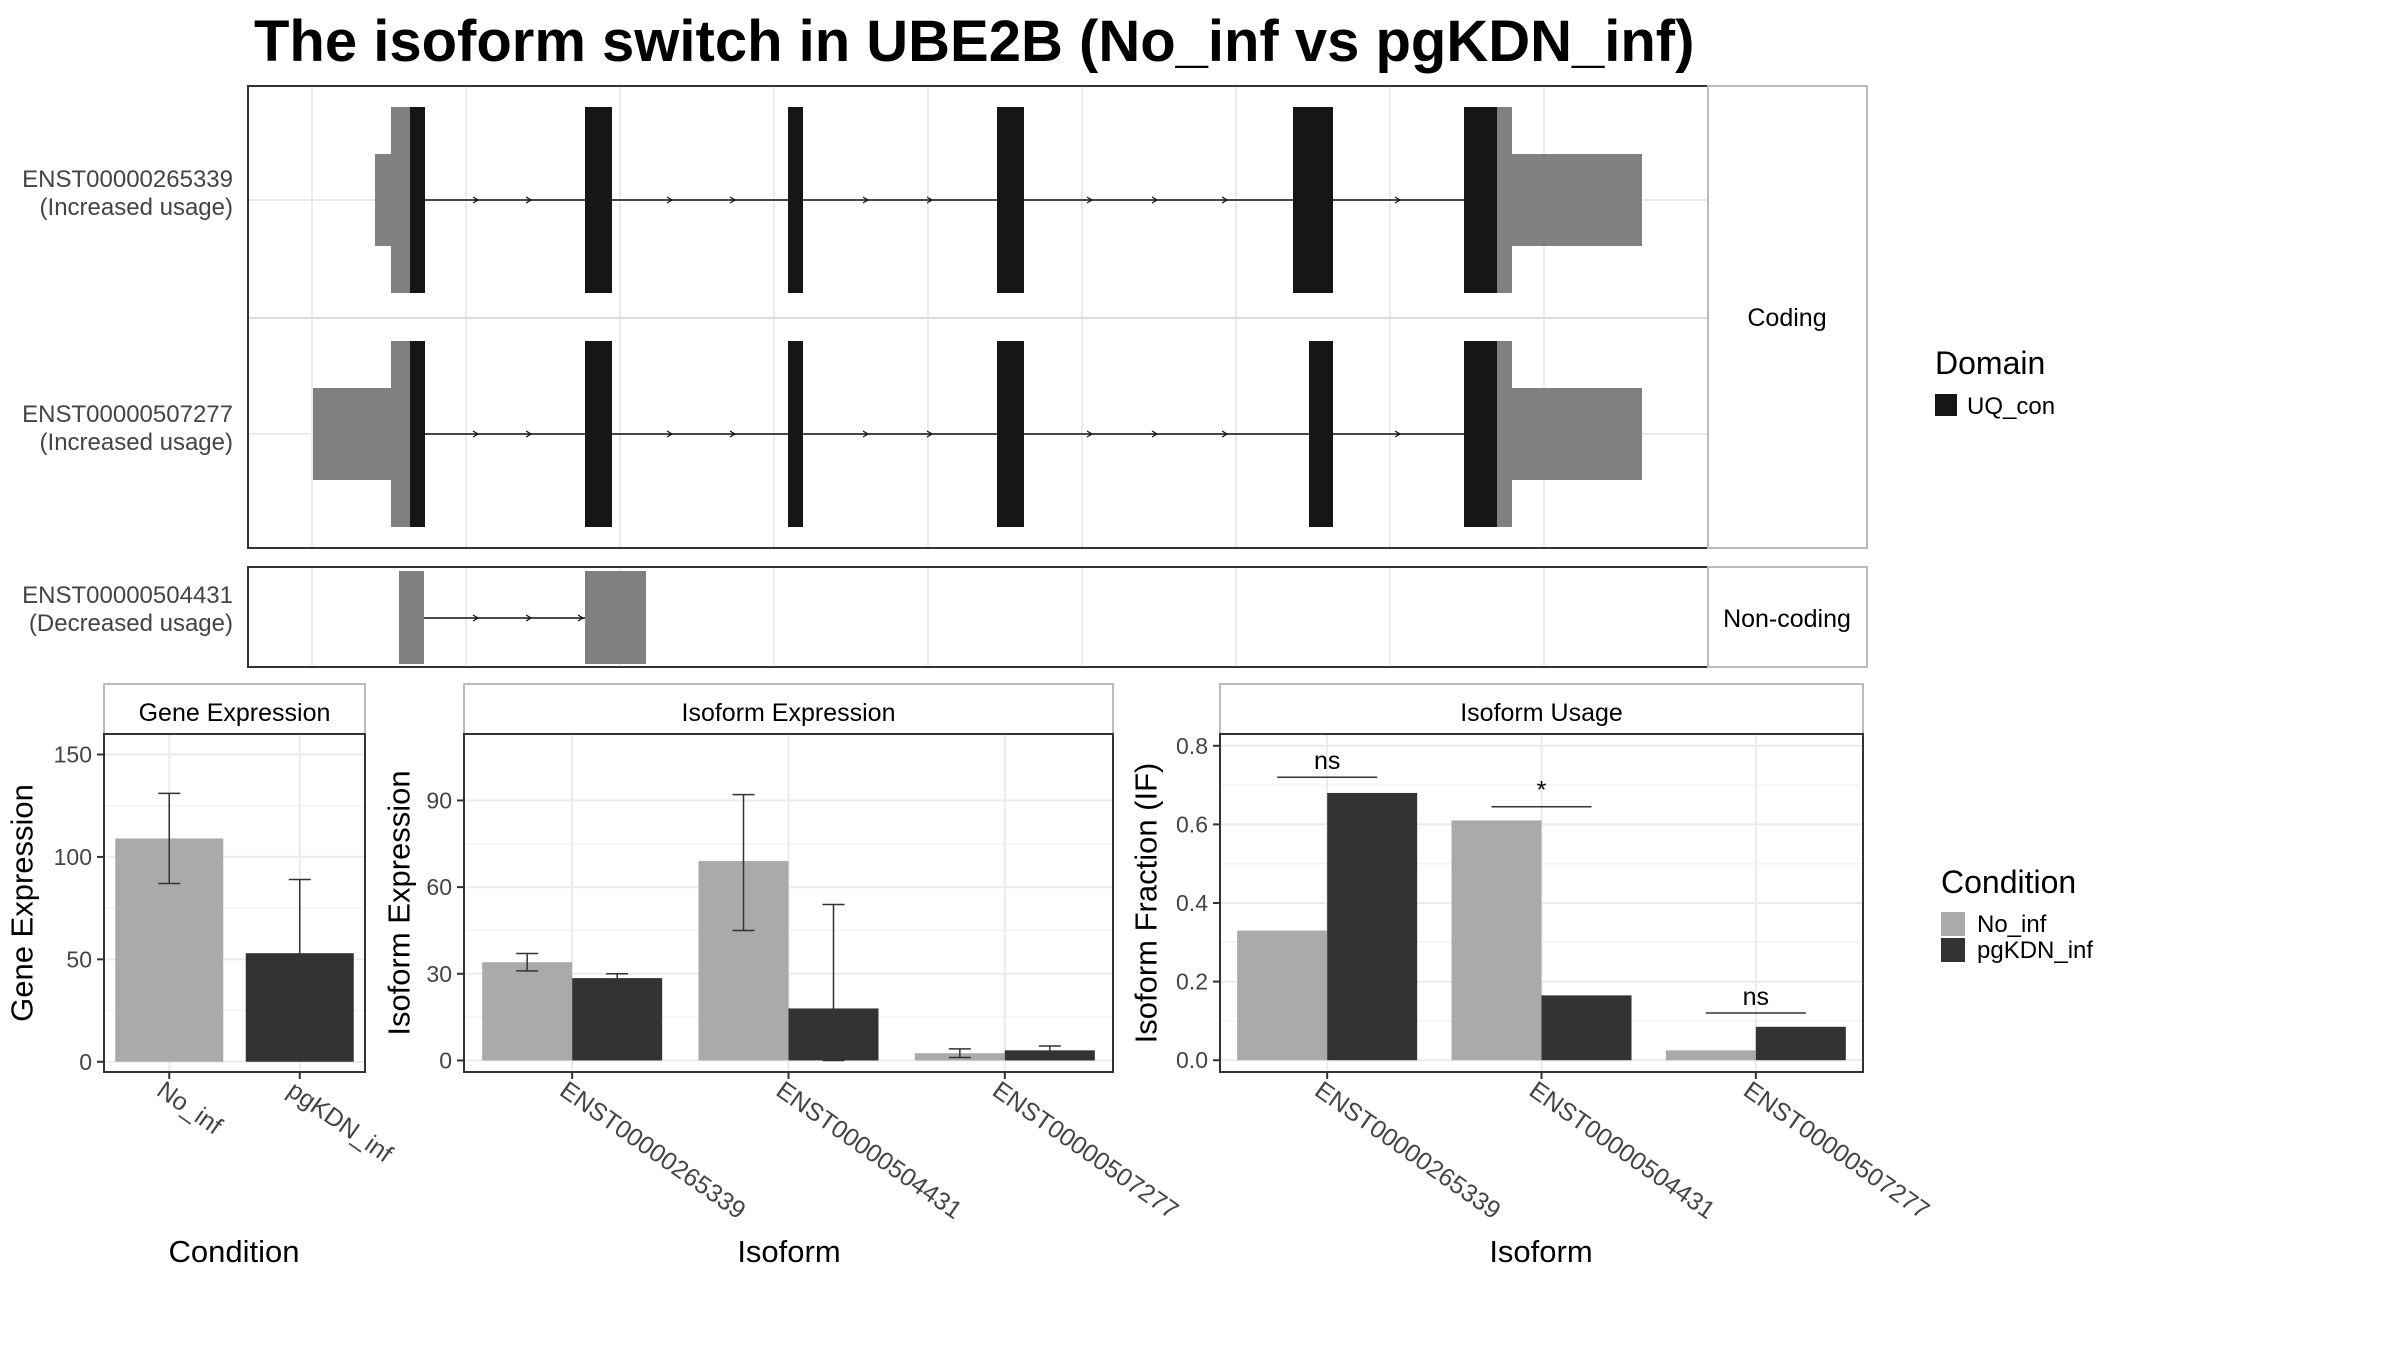 The width and height of the screenshot is (2400, 1350). What do you see at coordinates (439, 887) in the screenshot?
I see `y-tick-label: 60` at bounding box center [439, 887].